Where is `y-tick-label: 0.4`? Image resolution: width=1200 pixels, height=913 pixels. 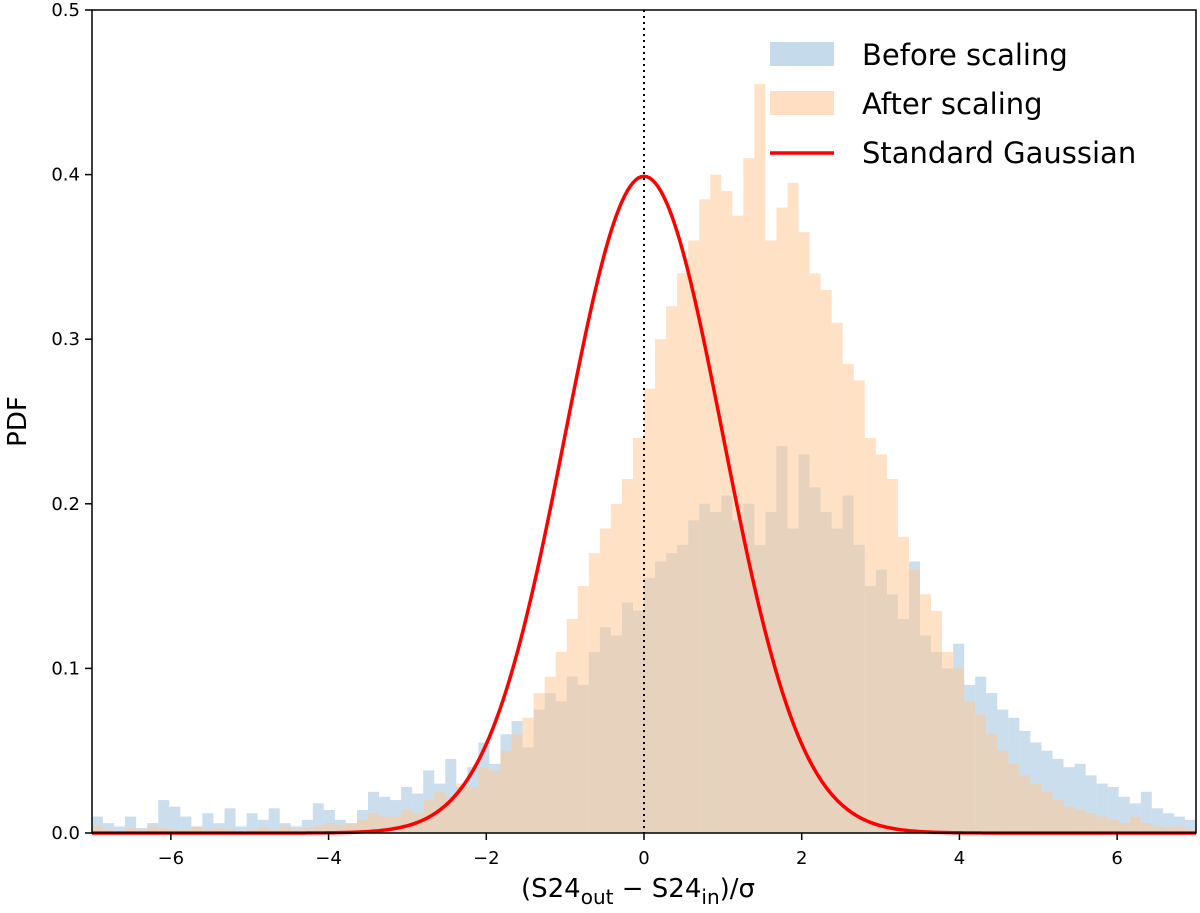
y-tick-label: 0.4 is located at coordinates (65, 175).